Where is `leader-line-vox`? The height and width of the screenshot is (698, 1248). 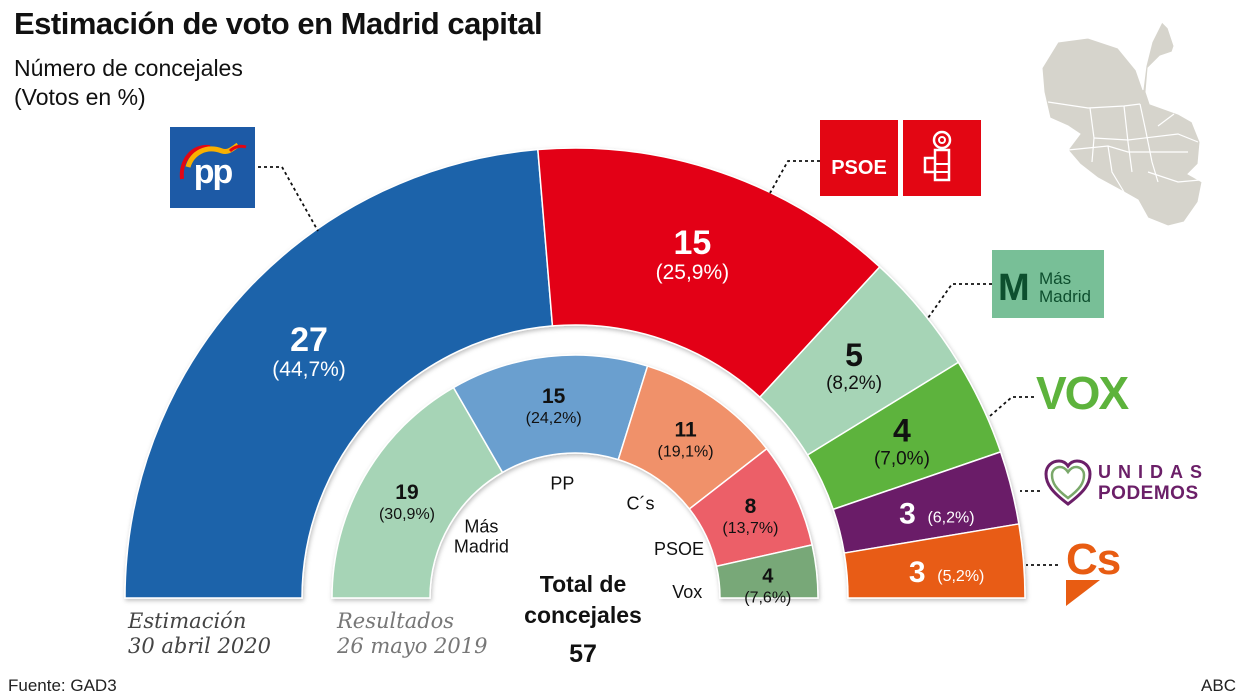
leader-line-vox is located at coordinates (1011, 406).